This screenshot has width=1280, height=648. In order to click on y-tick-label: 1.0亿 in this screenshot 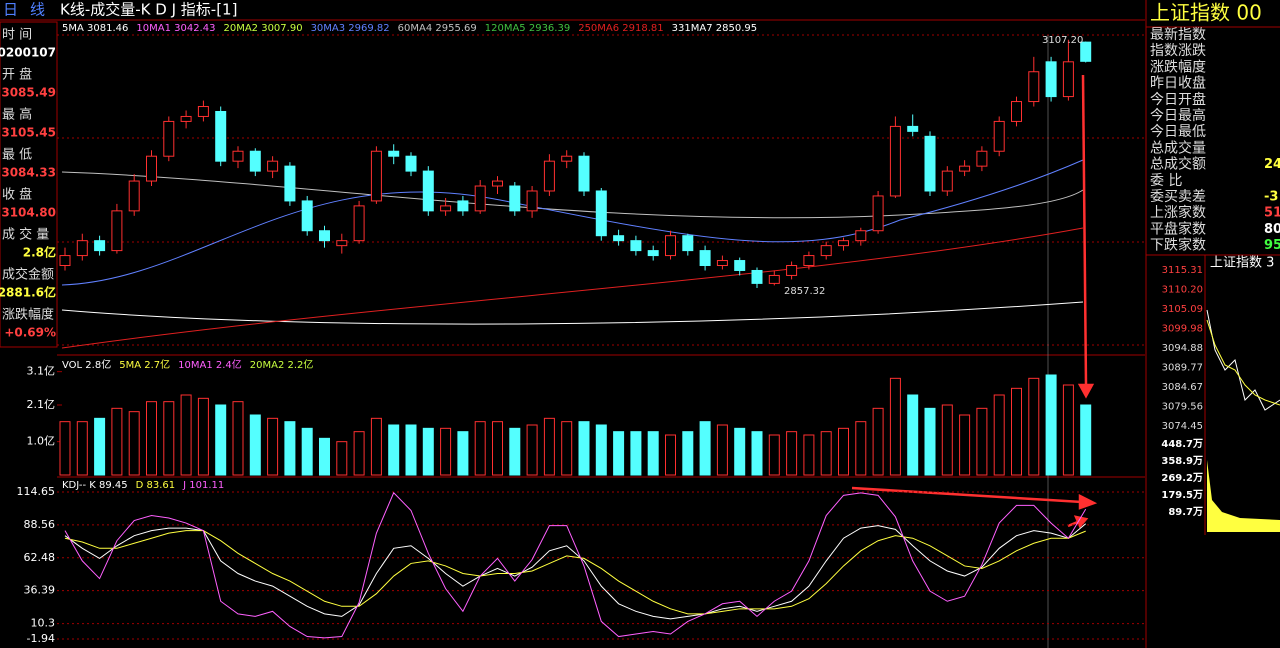, I will do `click(41, 441)`.